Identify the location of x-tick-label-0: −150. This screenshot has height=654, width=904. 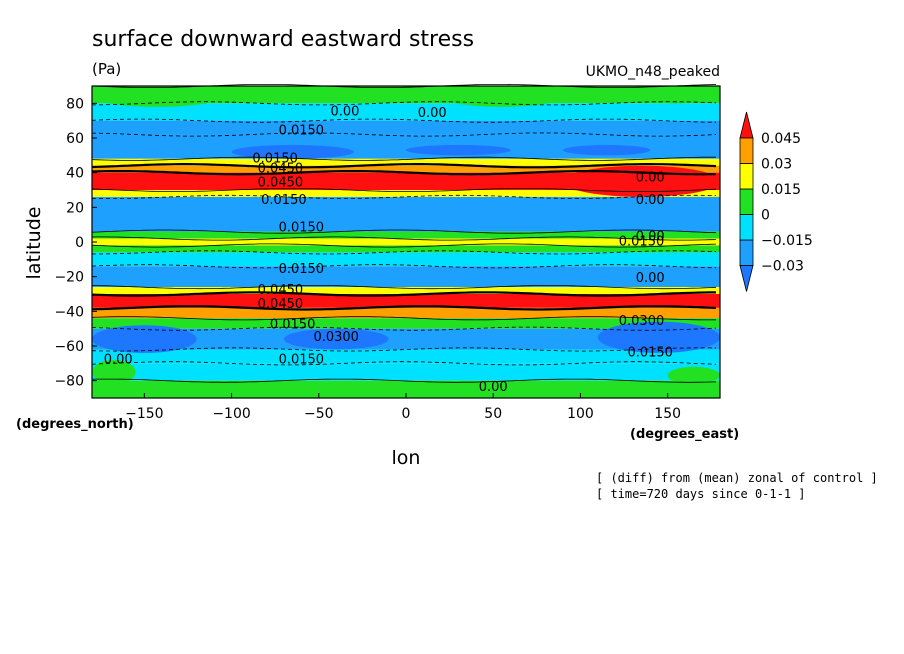
(144, 414).